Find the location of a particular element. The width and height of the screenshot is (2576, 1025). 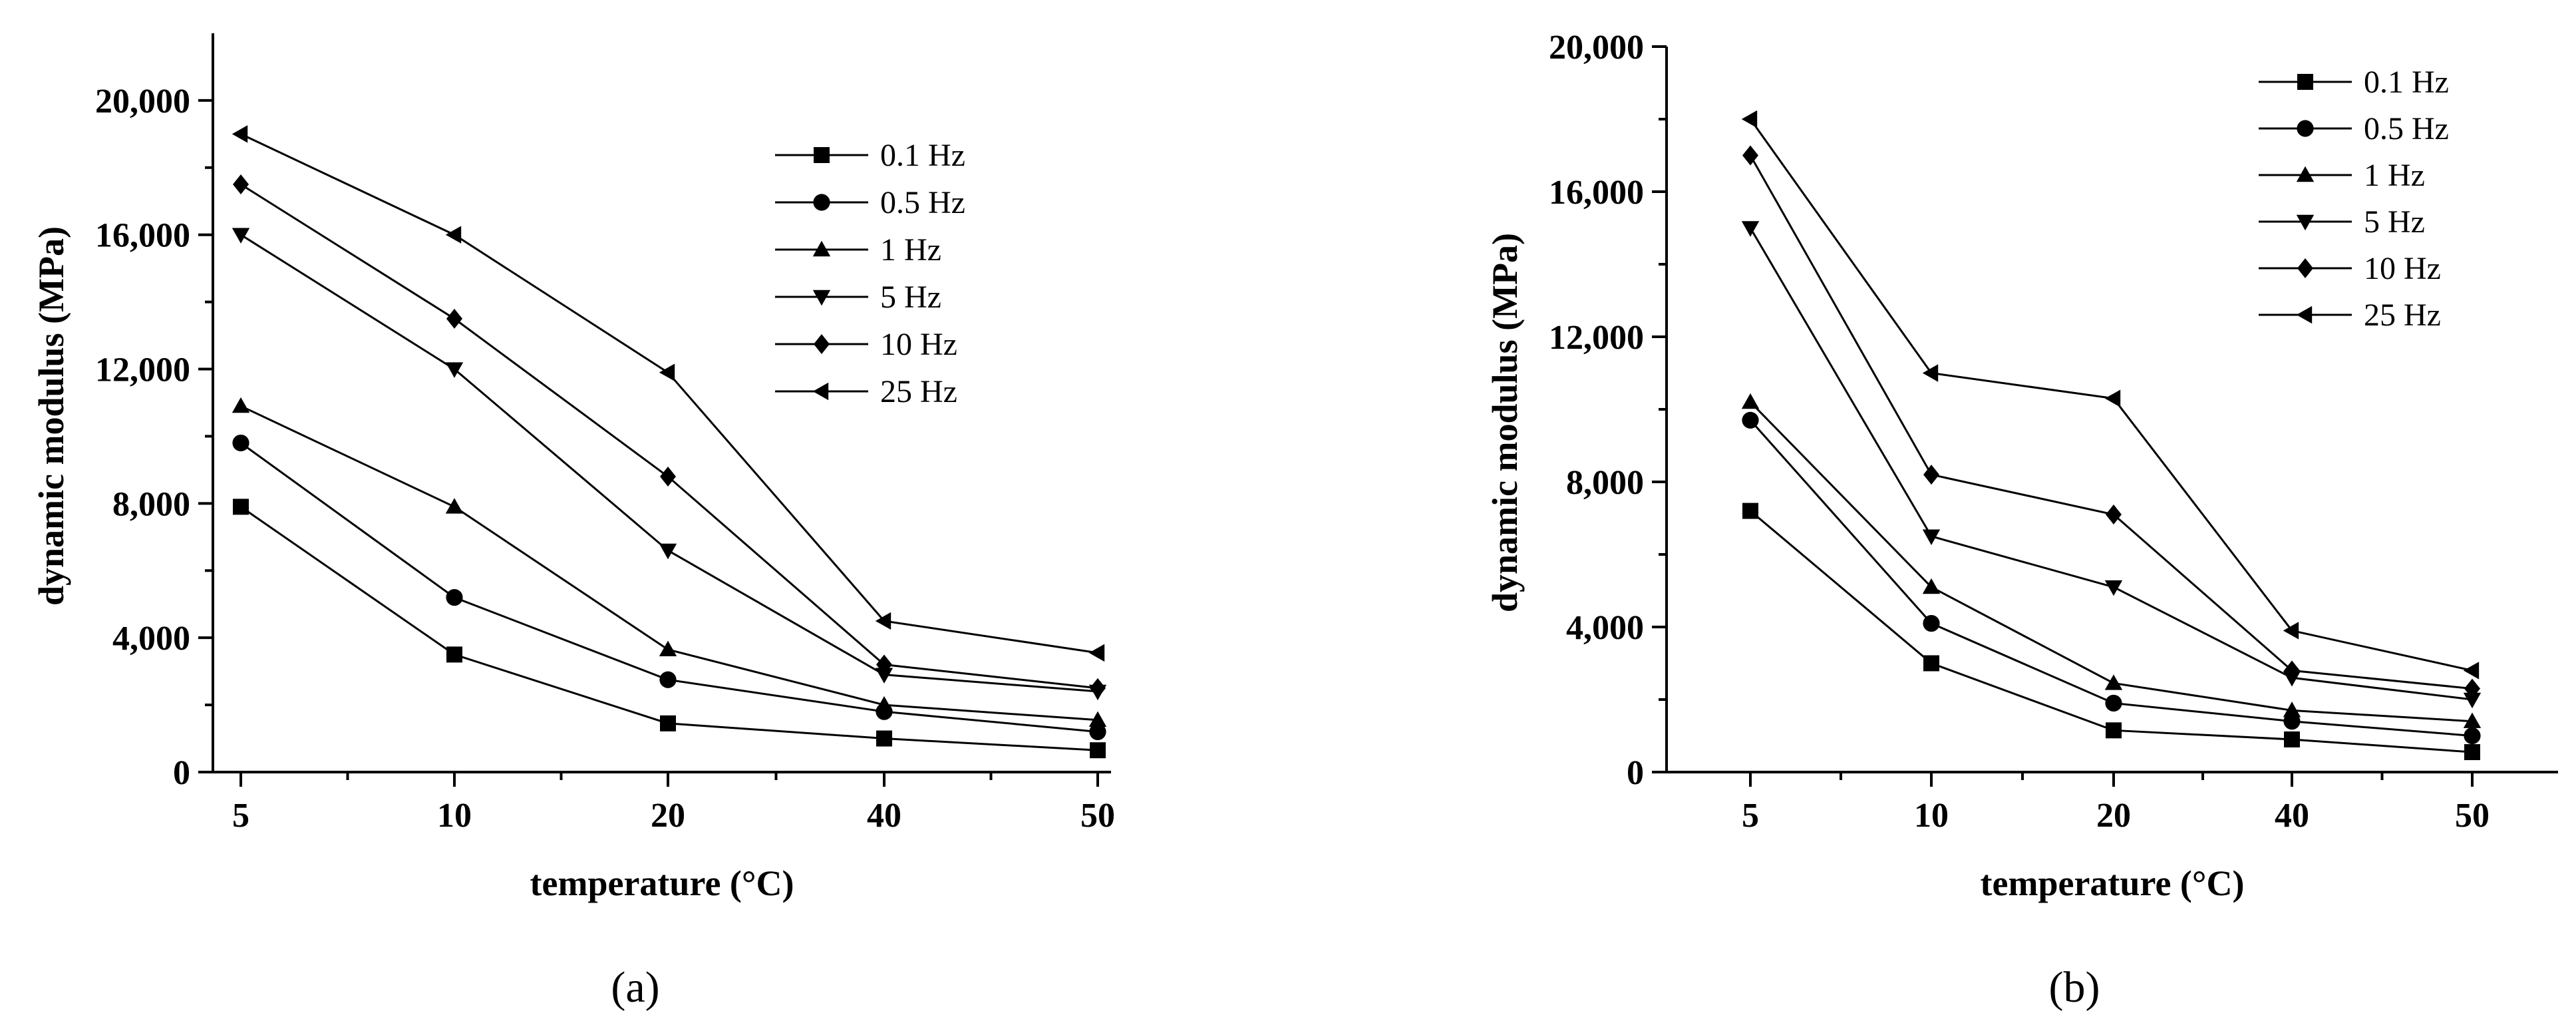

legend-label: 10 Hz is located at coordinates (918, 345).